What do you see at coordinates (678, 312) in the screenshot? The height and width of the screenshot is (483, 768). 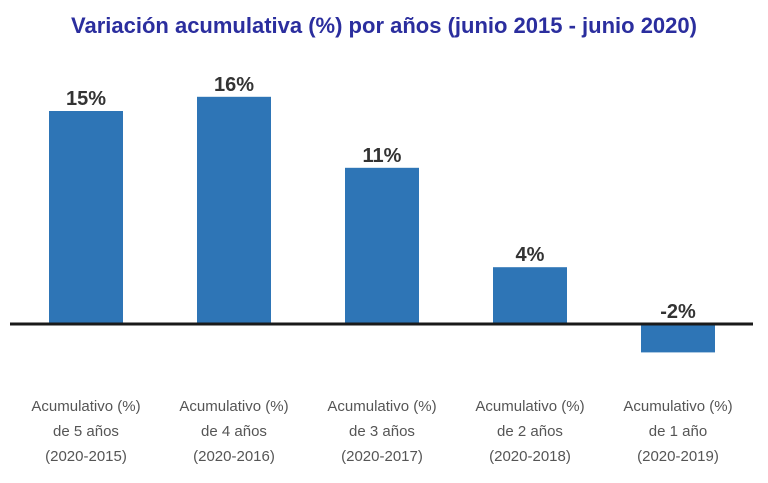 I see `value-label-5: -2%` at bounding box center [678, 312].